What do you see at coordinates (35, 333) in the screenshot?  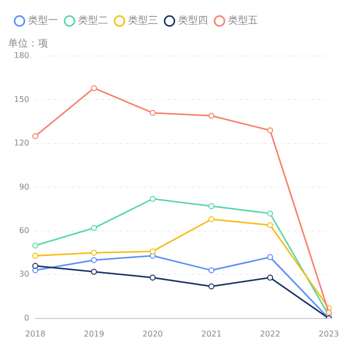 I see `x-tick-label: 2018` at bounding box center [35, 333].